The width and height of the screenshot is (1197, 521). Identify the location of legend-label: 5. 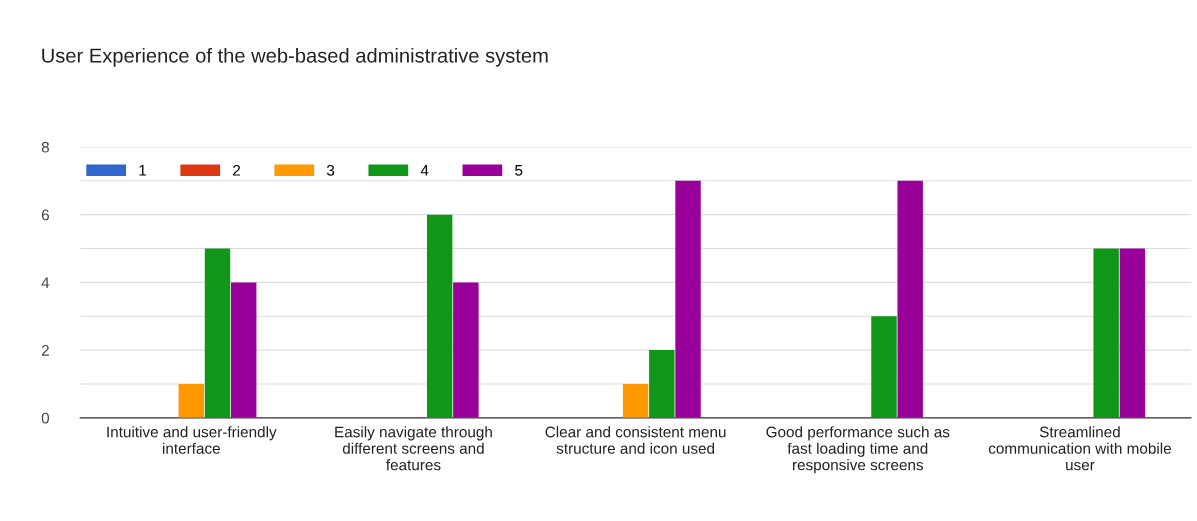
(519, 170).